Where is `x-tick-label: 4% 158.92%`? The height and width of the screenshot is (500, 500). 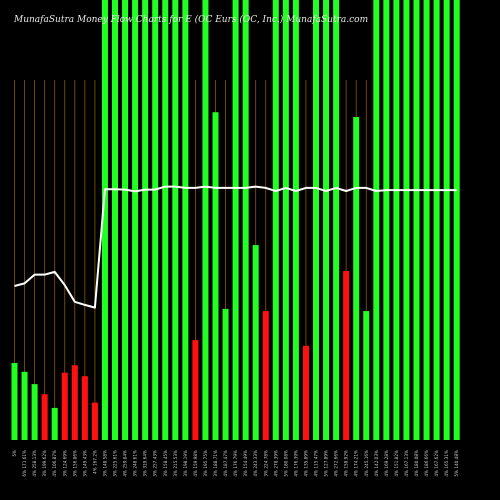
x-tick-label: 4% 158.92% is located at coordinates (346, 463).